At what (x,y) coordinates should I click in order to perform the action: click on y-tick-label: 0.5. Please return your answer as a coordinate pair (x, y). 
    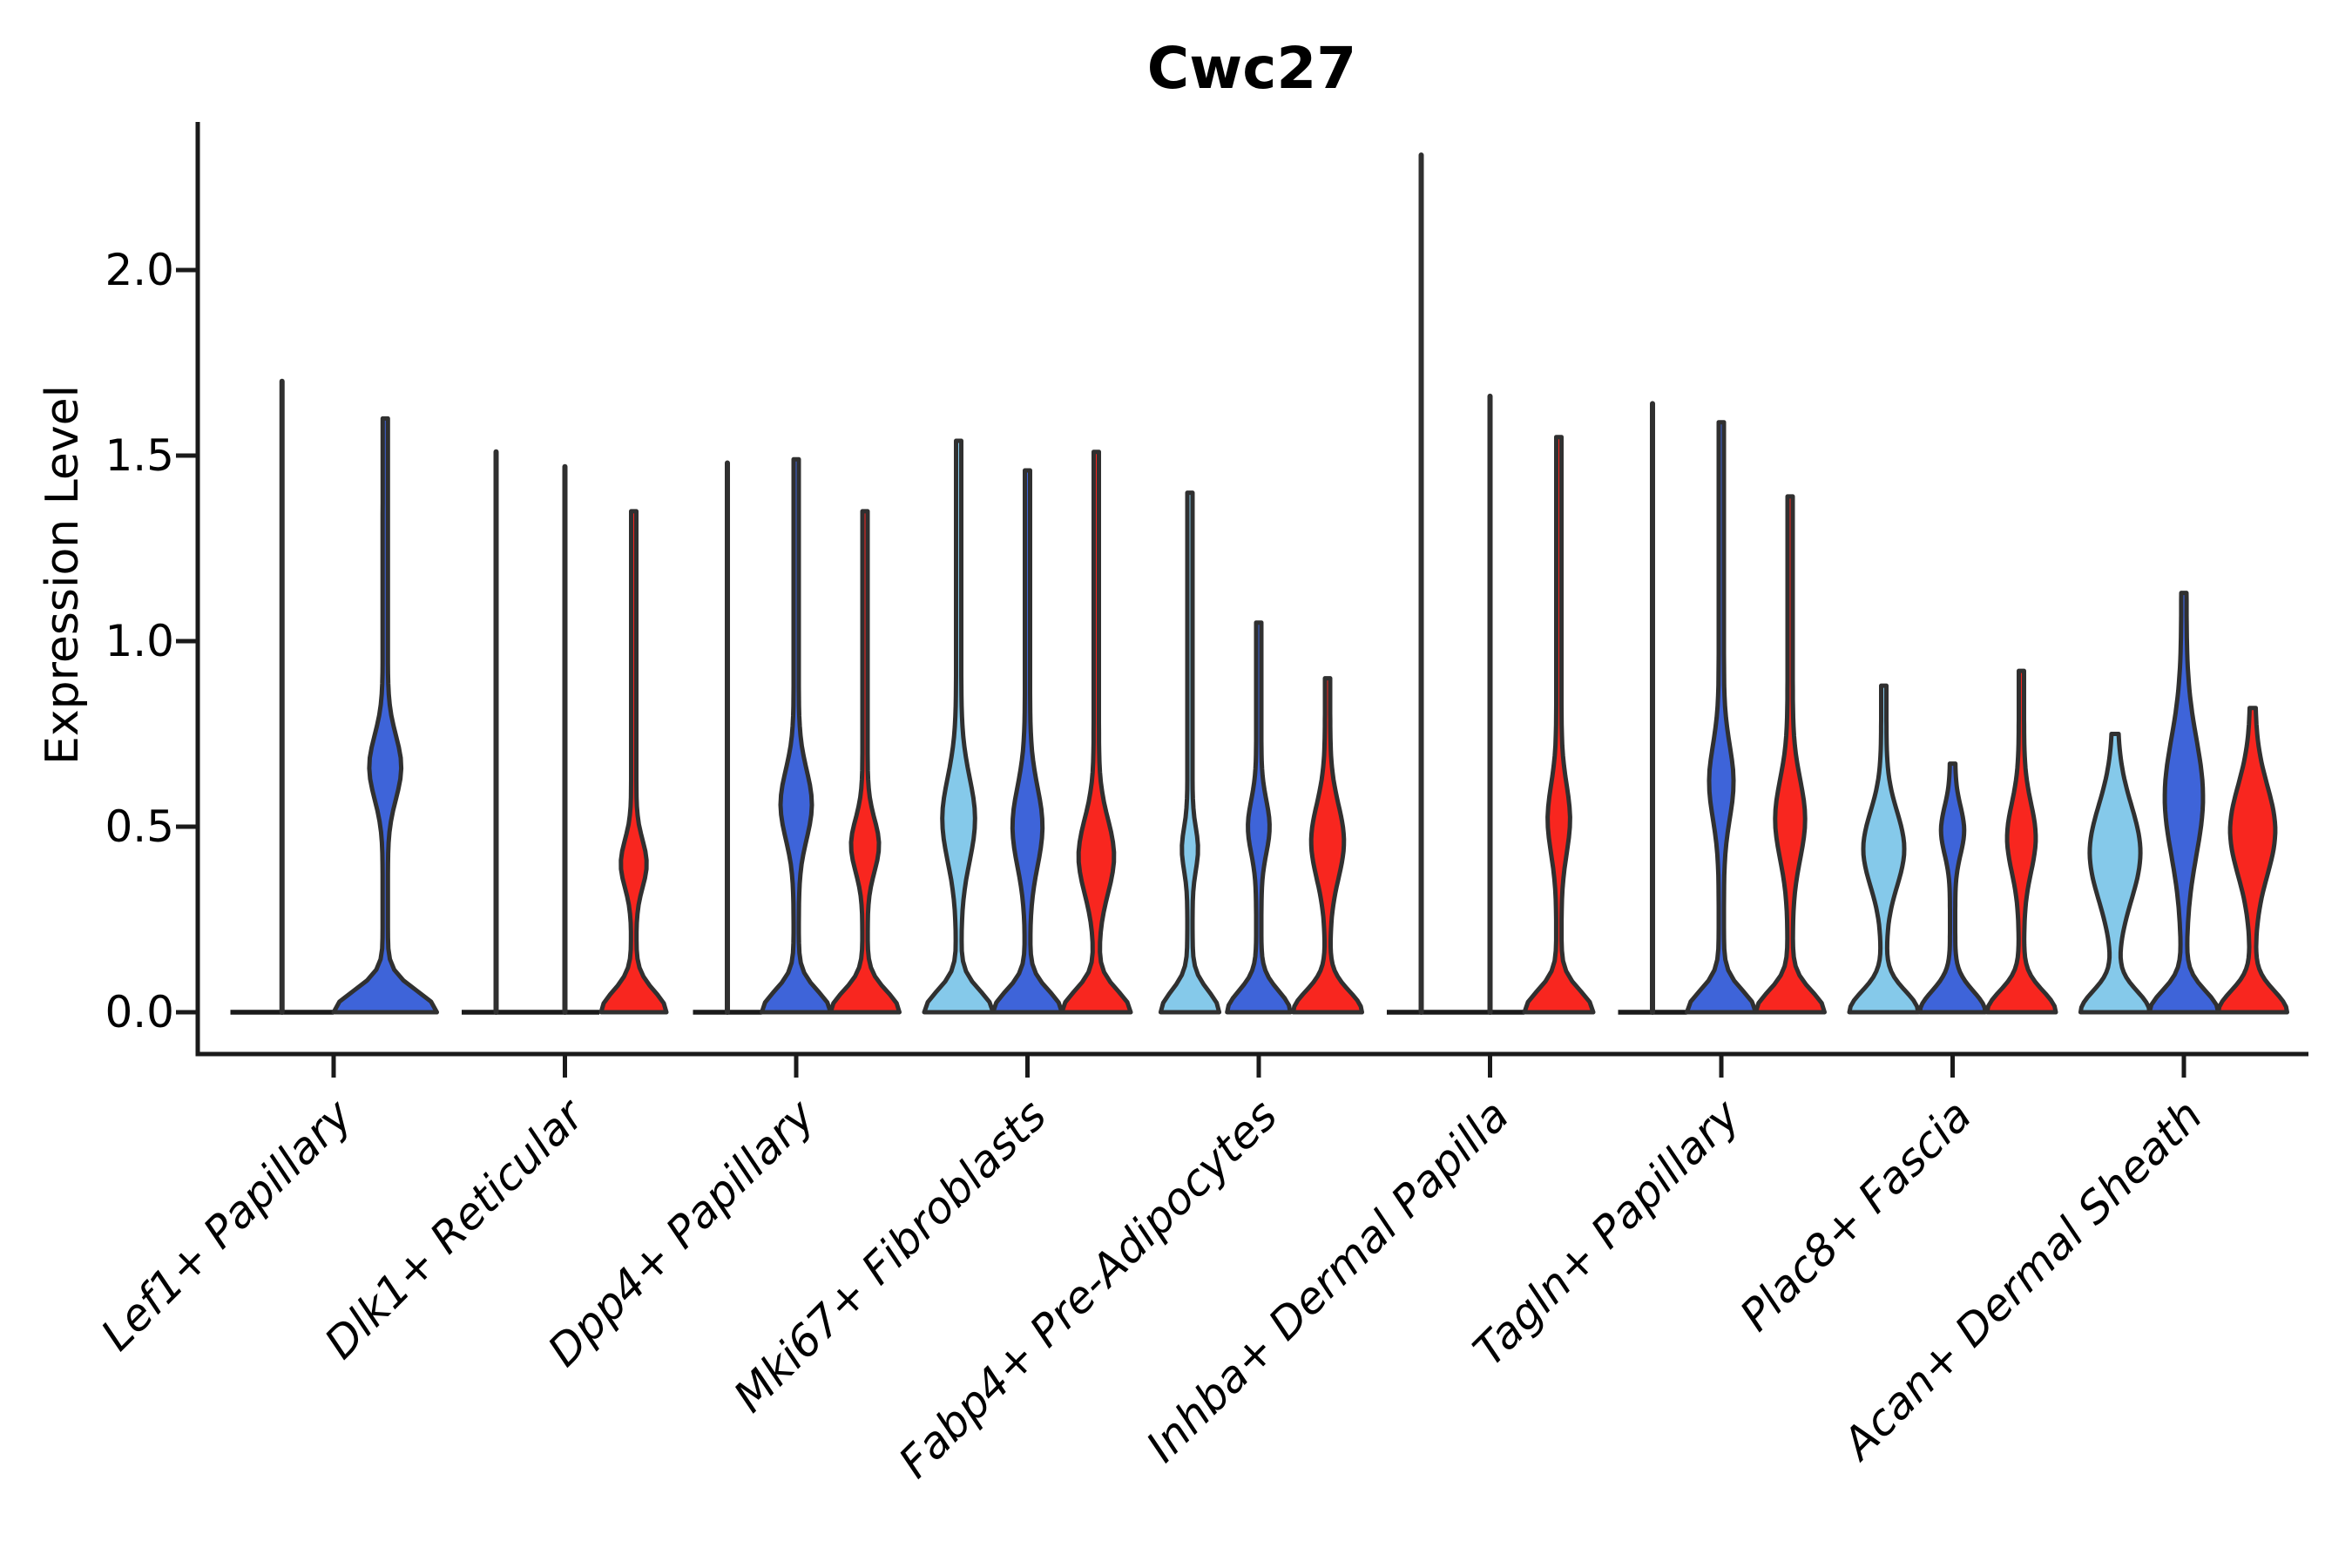
    Looking at the image, I should click on (139, 826).